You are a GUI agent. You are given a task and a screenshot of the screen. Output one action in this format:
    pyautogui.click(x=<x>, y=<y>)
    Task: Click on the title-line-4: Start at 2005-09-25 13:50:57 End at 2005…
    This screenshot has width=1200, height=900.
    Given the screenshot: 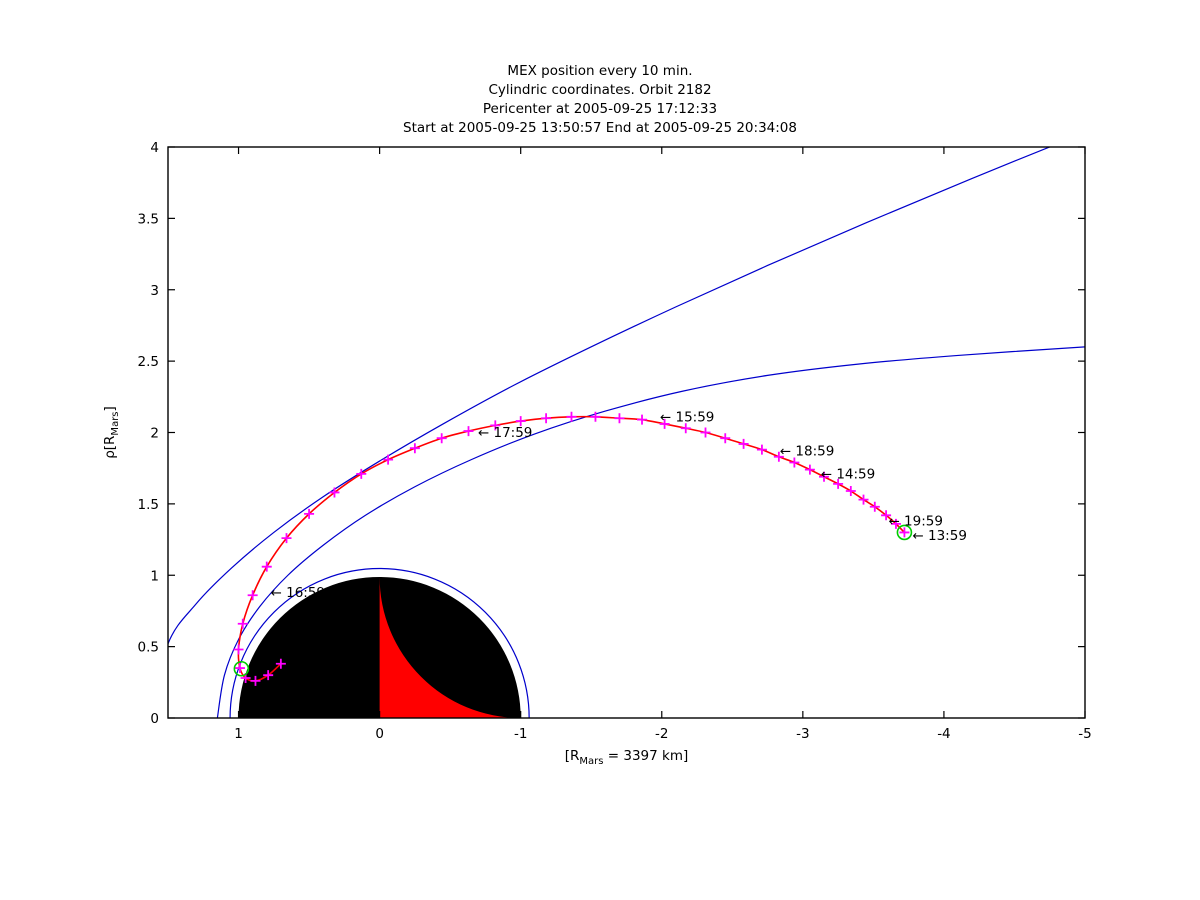 What is the action you would take?
    pyautogui.click(x=600, y=128)
    